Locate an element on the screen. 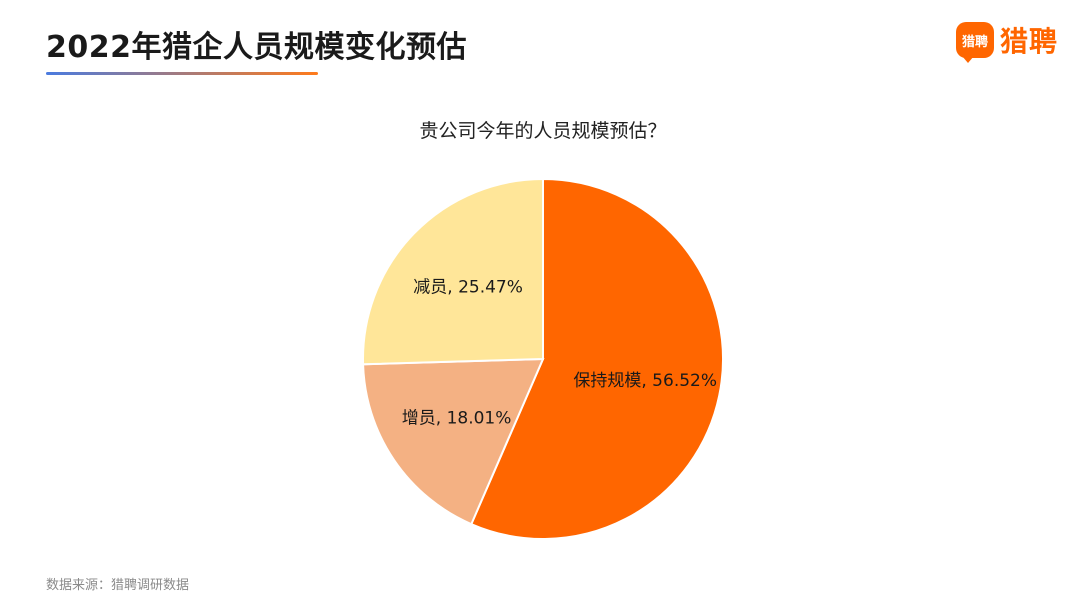  chart-title: 贵公司今年的人员规模预估？ is located at coordinates (542, 131).